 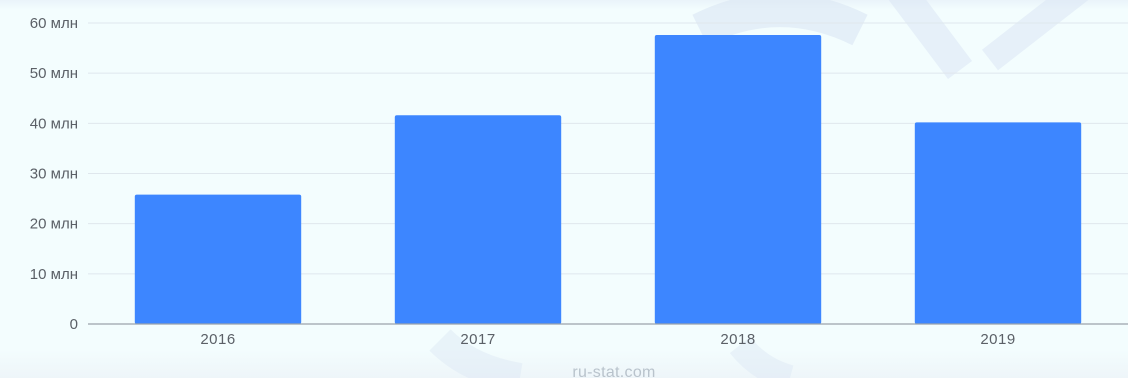 I want to click on x-tick-label: 2016, so click(x=217, y=339).